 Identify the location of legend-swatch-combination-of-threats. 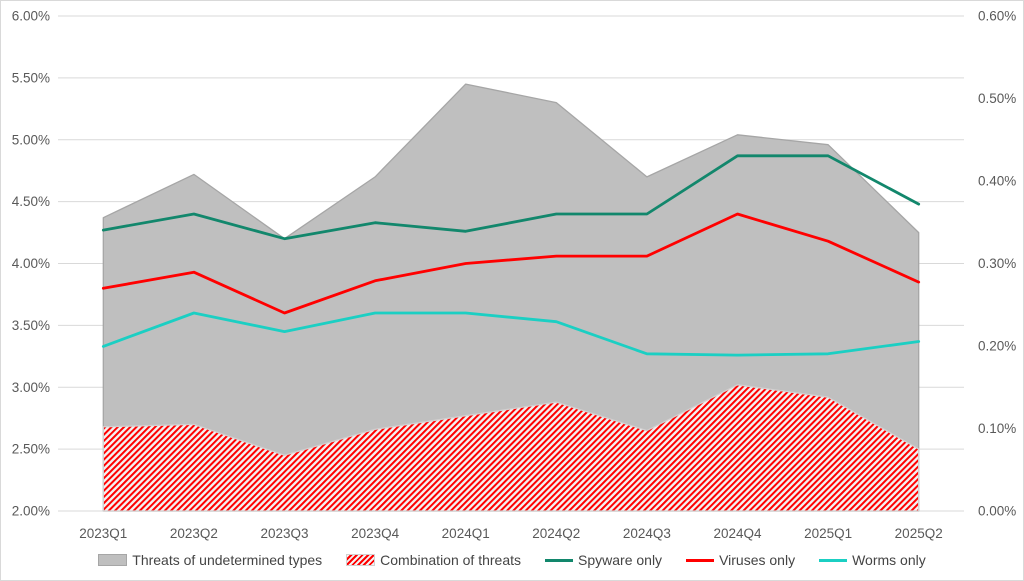
(361, 560).